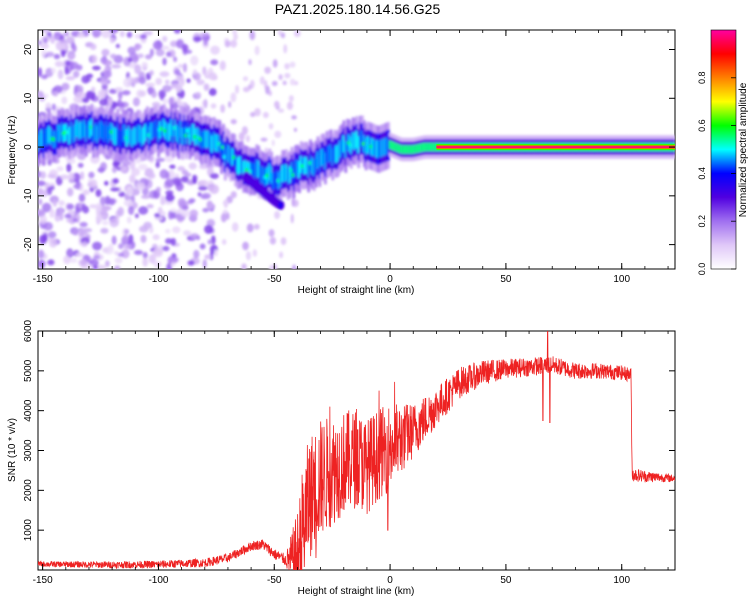 The width and height of the screenshot is (750, 600). What do you see at coordinates (356, 591) in the screenshot?
I see `snr-xlabel: Height of straight line (km)` at bounding box center [356, 591].